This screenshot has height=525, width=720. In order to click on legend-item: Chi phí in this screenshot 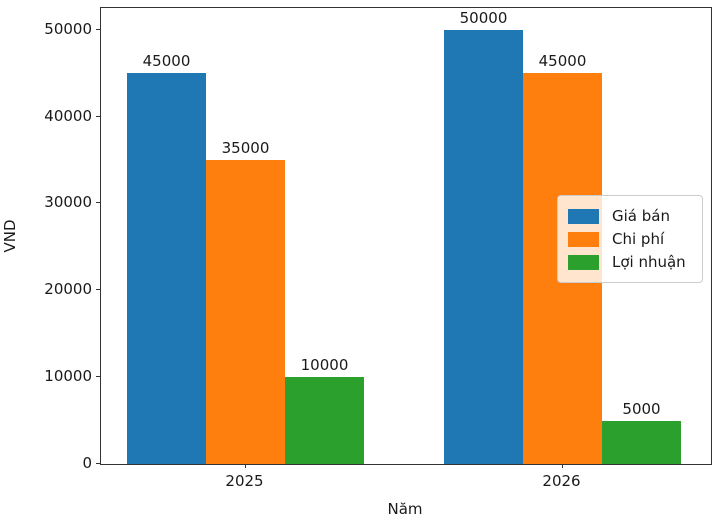, I will do `click(630, 239)`.